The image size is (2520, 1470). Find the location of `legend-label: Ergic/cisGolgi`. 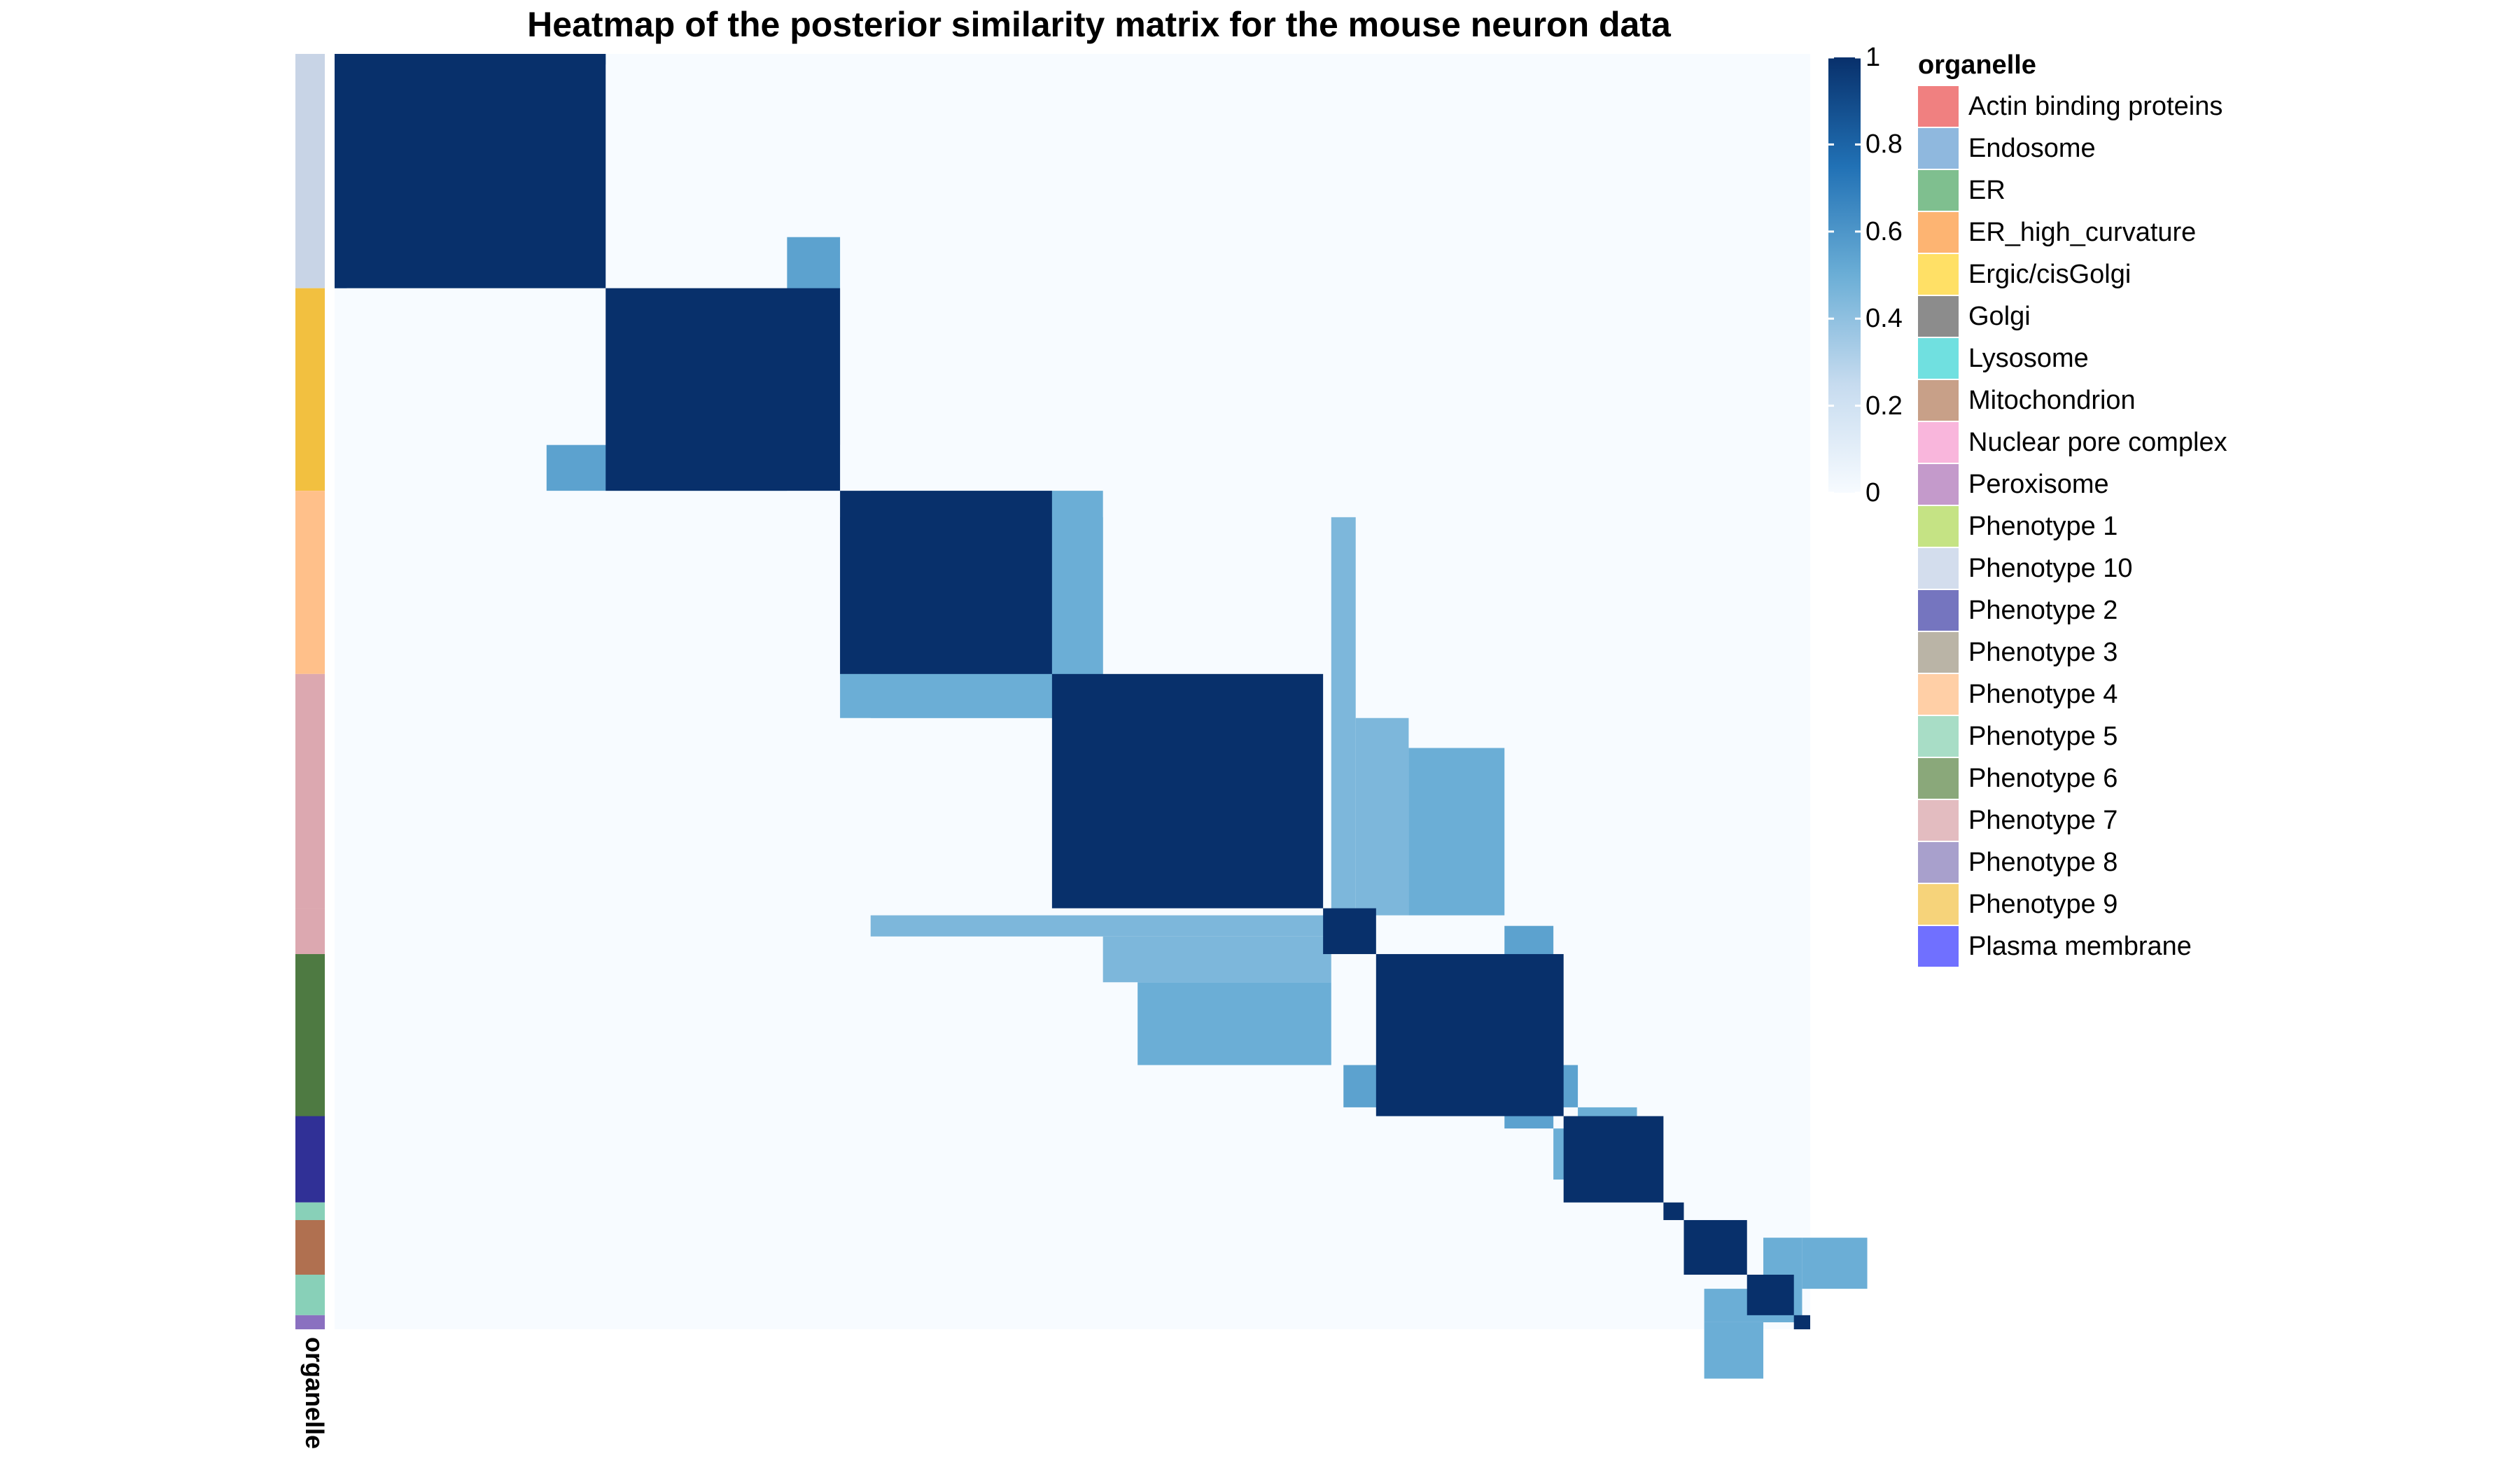

legend-label: Ergic/cisGolgi is located at coordinates (2050, 274).